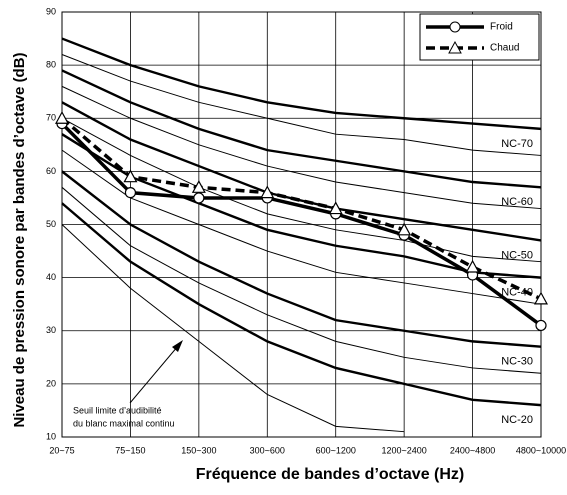 This screenshot has width=567, height=495. What do you see at coordinates (501, 27) in the screenshot?
I see `legend-label: Froid` at bounding box center [501, 27].